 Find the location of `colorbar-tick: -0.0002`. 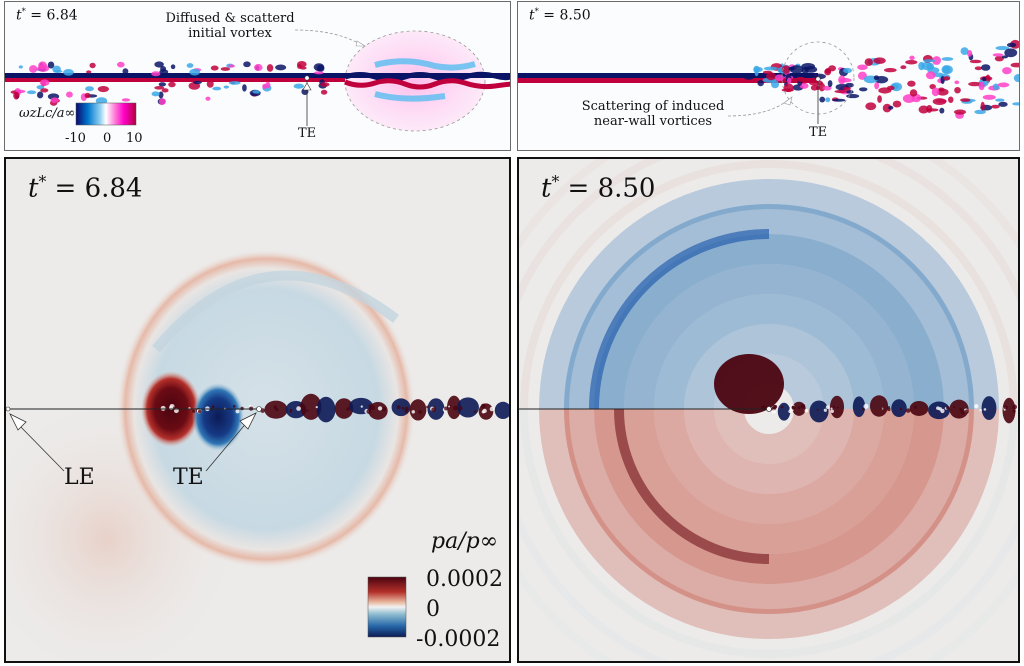

colorbar-tick: -0.0002 is located at coordinates (458, 639).